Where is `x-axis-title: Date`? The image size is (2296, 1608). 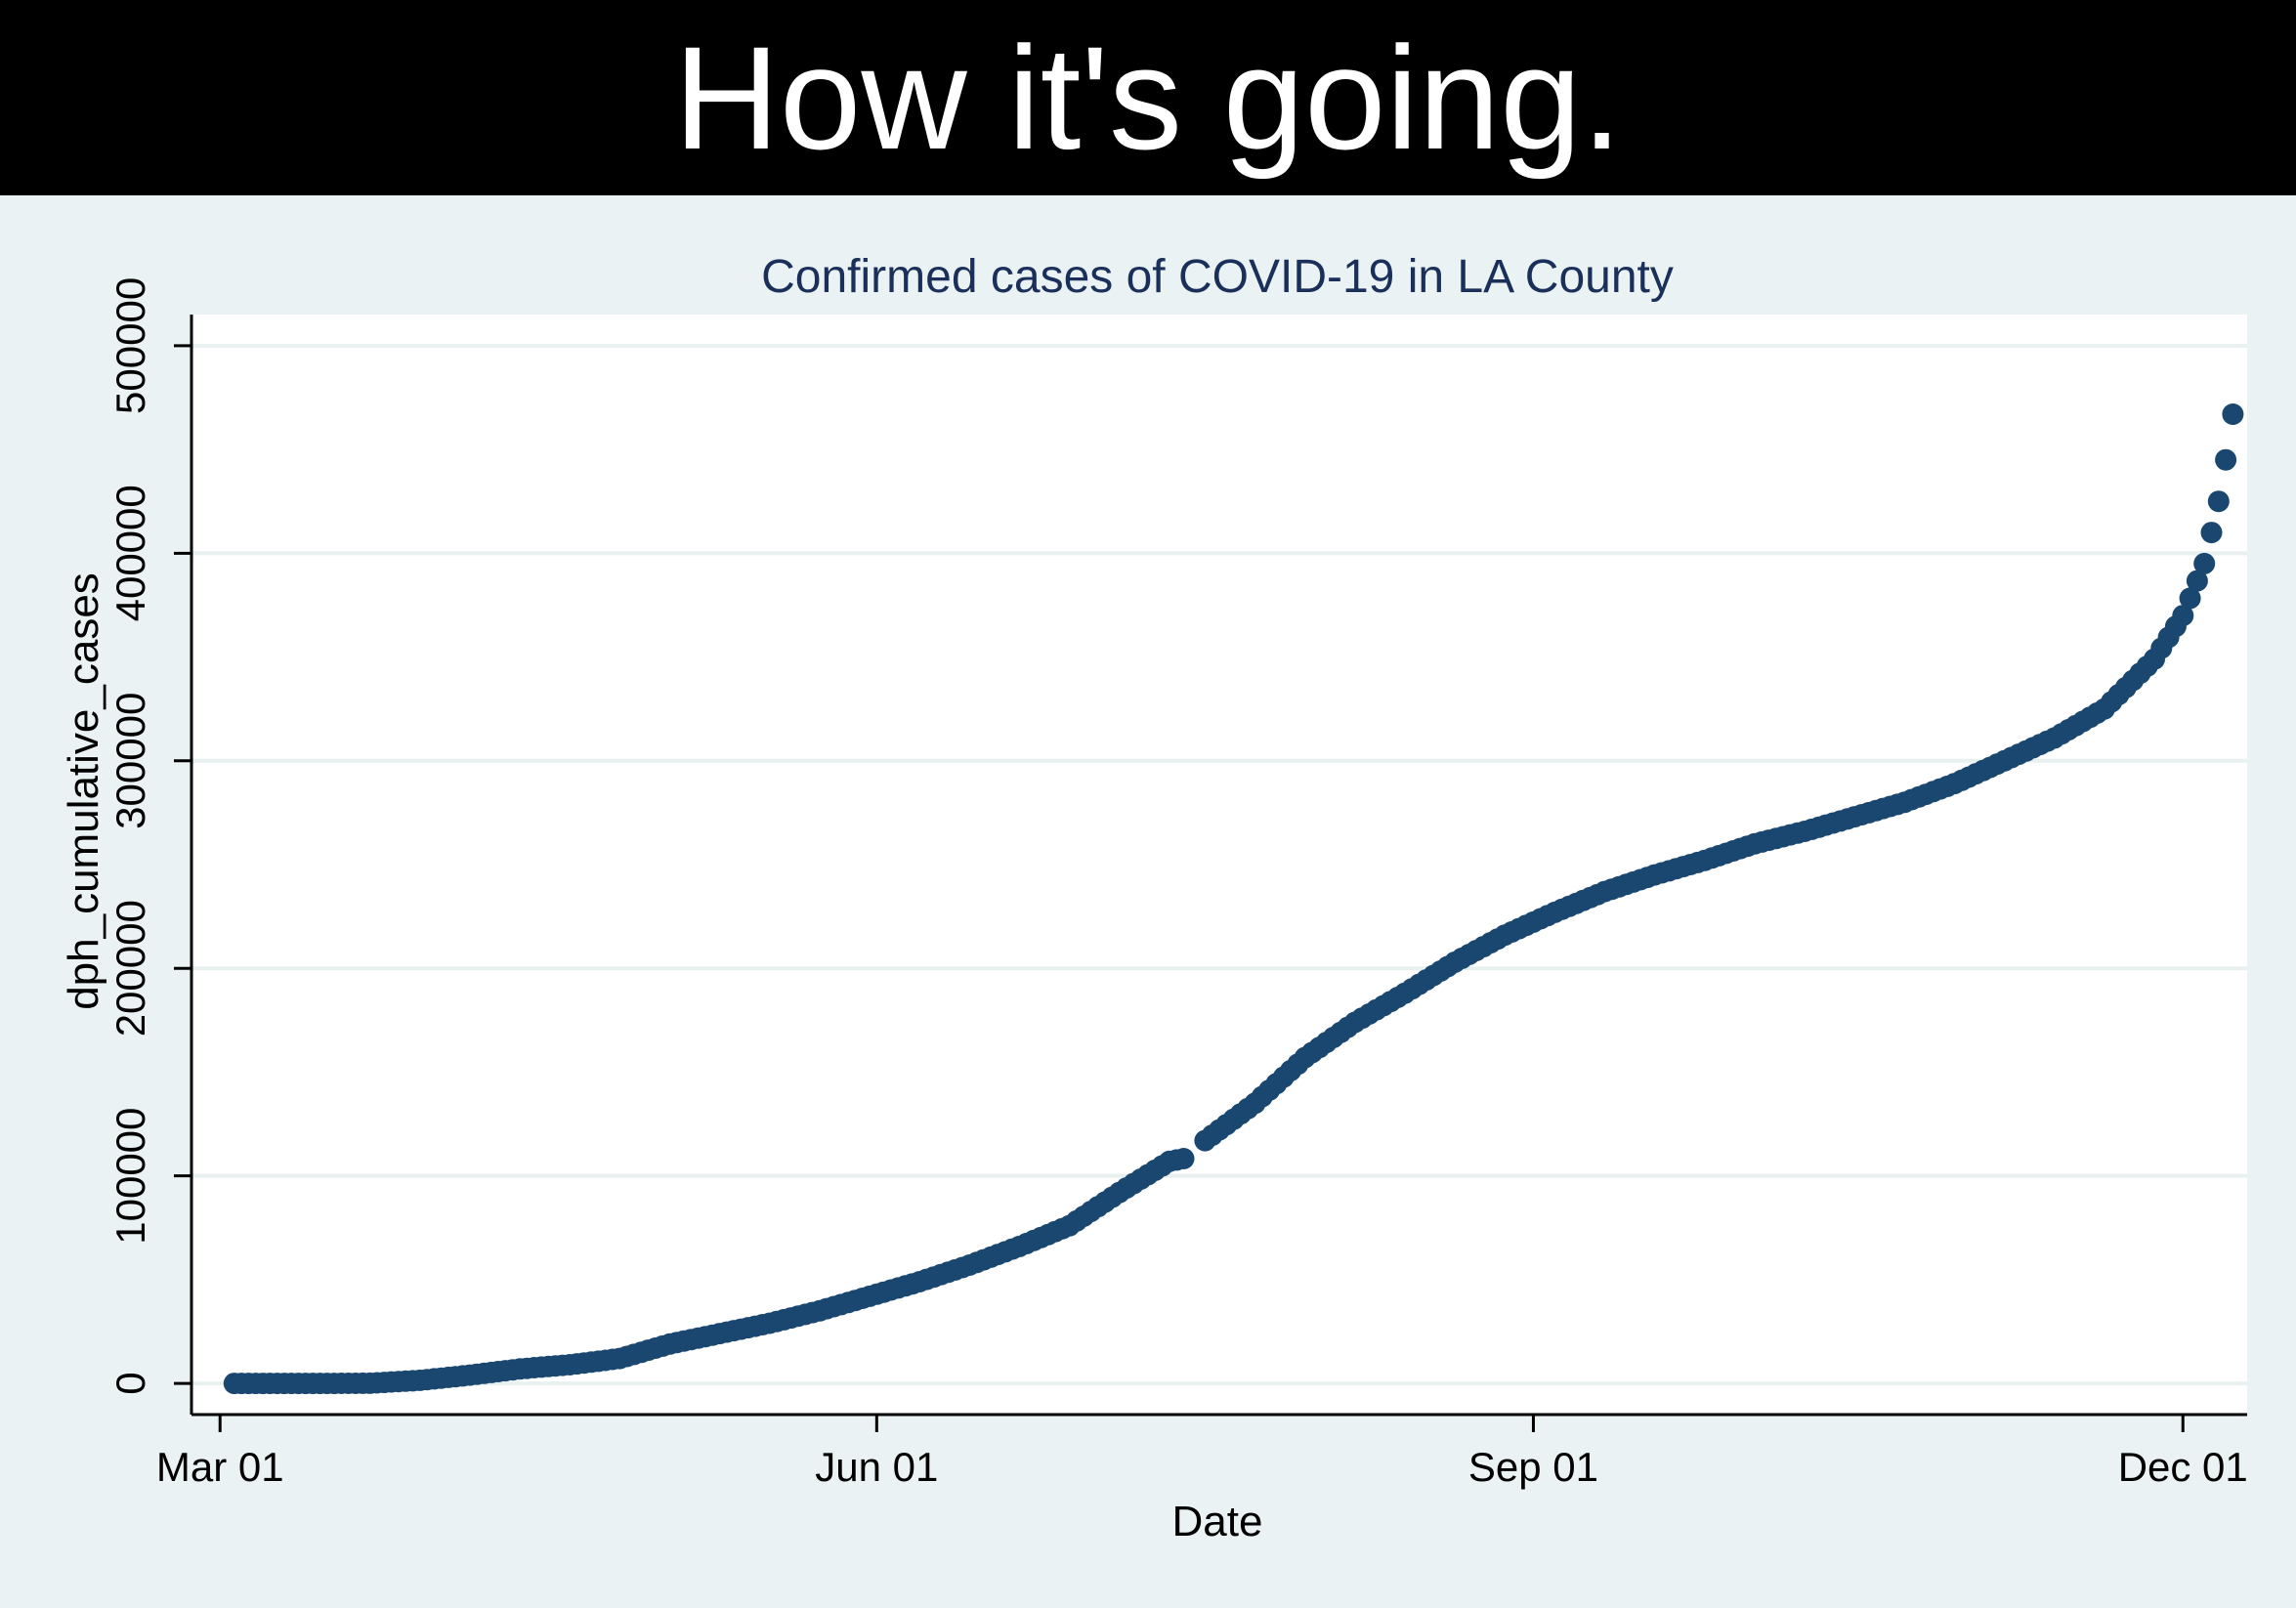 x-axis-title: Date is located at coordinates (1217, 1521).